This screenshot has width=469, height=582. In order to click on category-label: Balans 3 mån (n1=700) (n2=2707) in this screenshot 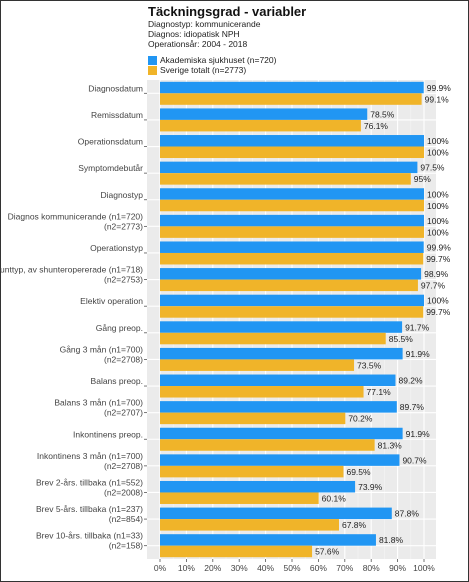, I will do `click(98, 408)`.